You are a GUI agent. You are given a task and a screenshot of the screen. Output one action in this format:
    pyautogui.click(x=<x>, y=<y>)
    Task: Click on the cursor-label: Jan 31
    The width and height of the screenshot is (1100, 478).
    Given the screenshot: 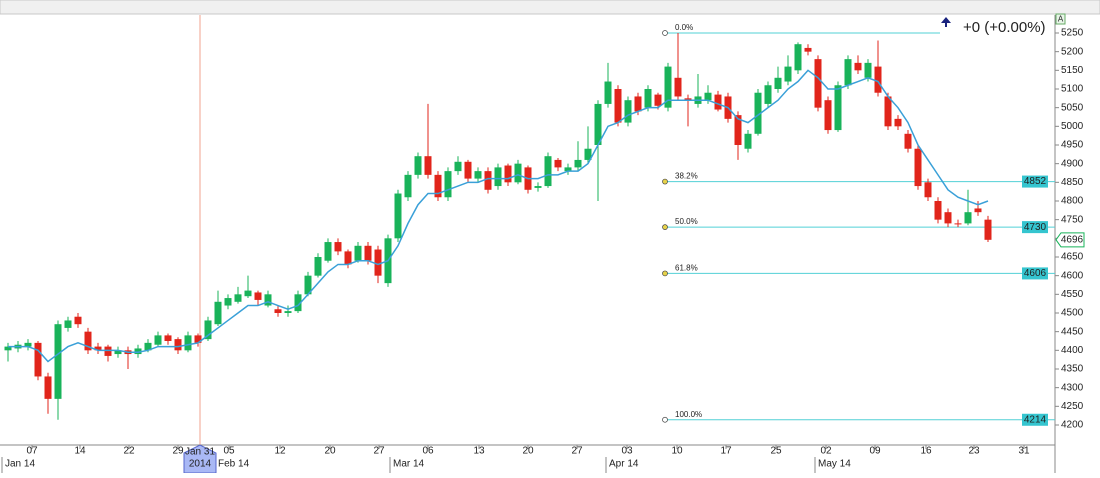 What is the action you would take?
    pyautogui.click(x=200, y=452)
    